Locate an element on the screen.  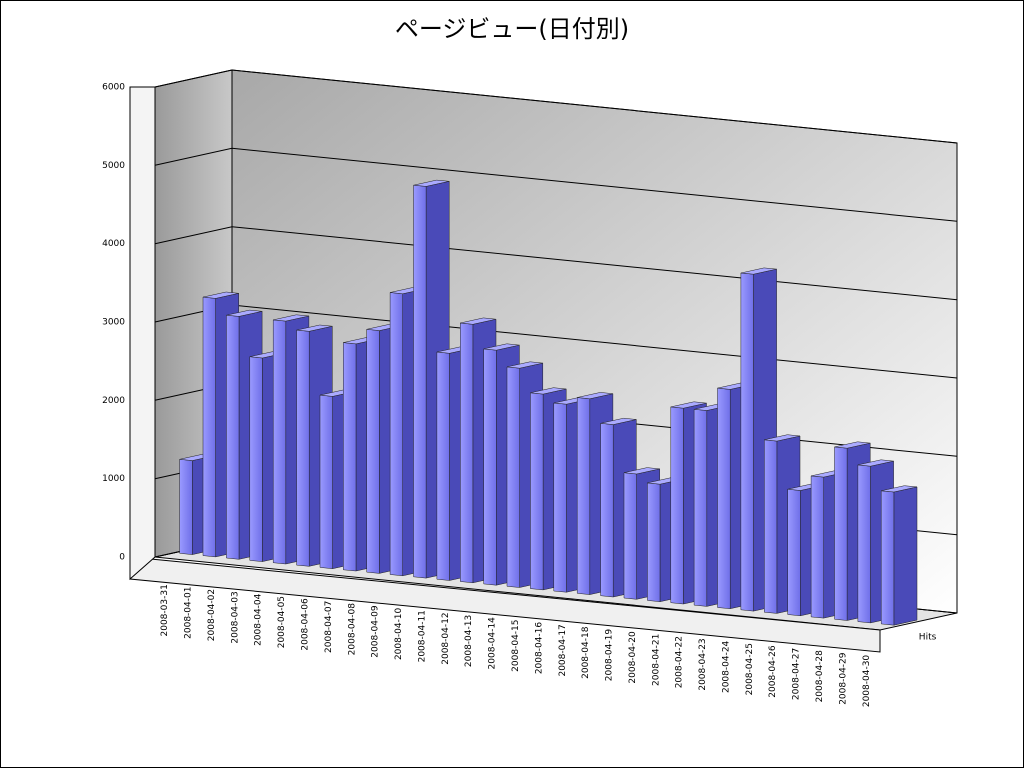
bar is located at coordinates (899, 555).